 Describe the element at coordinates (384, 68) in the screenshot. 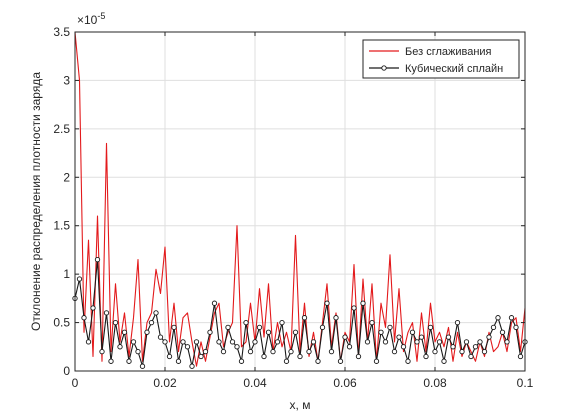

I see `legend-marker` at that location.